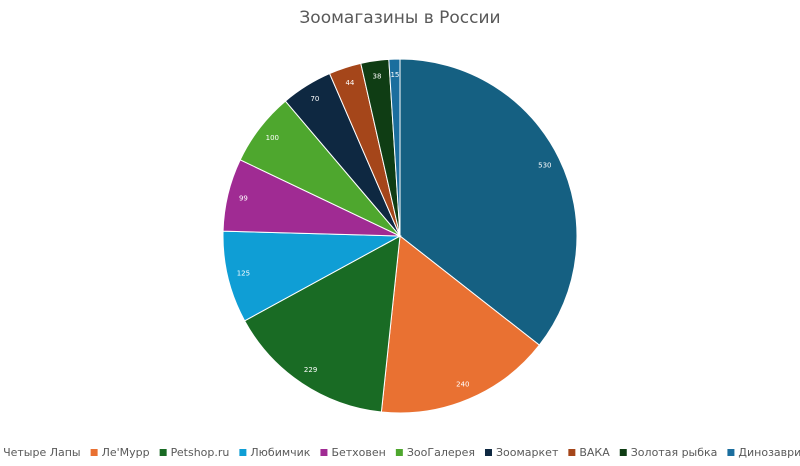 Image resolution: width=800 pixels, height=466 pixels. Describe the element at coordinates (544, 165) in the screenshot. I see `data-label: 530` at that location.